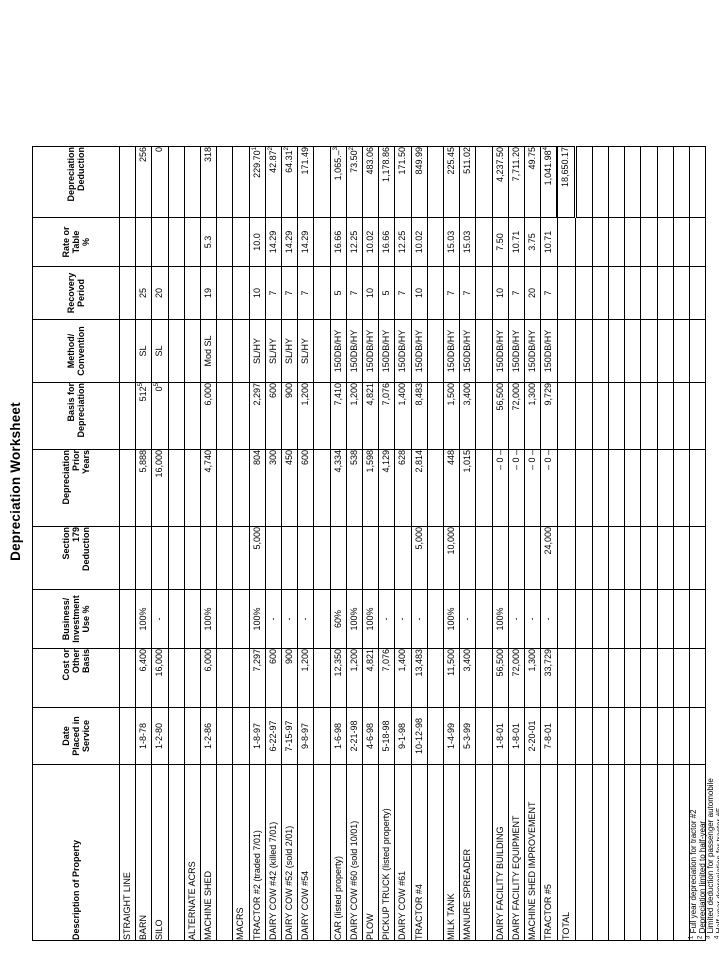 This screenshot has height=963, width=719. What do you see at coordinates (403, 182) in the screenshot?
I see `cell-depreciation-deduction: 171.50` at bounding box center [403, 182].